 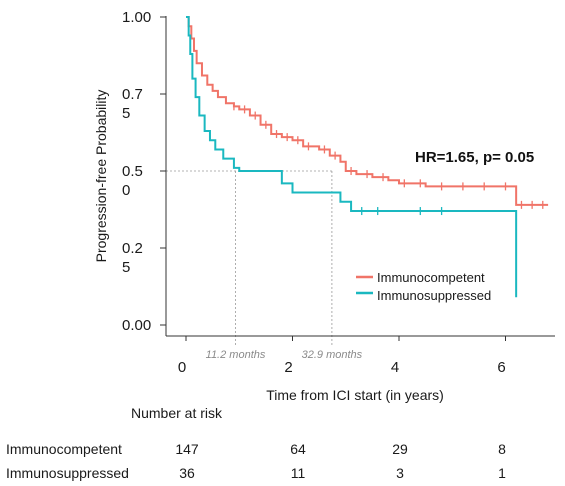 What do you see at coordinates (400, 449) in the screenshot?
I see `risk-cell: 29` at bounding box center [400, 449].